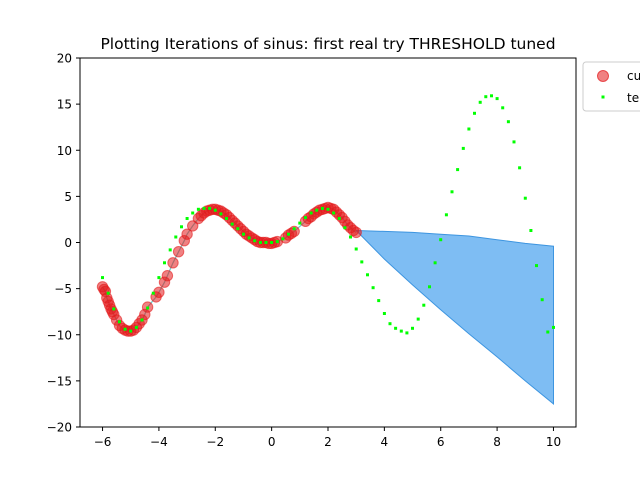 The image size is (640, 480). What do you see at coordinates (272, 442) in the screenshot?
I see `x-tick-label: 0` at bounding box center [272, 442].